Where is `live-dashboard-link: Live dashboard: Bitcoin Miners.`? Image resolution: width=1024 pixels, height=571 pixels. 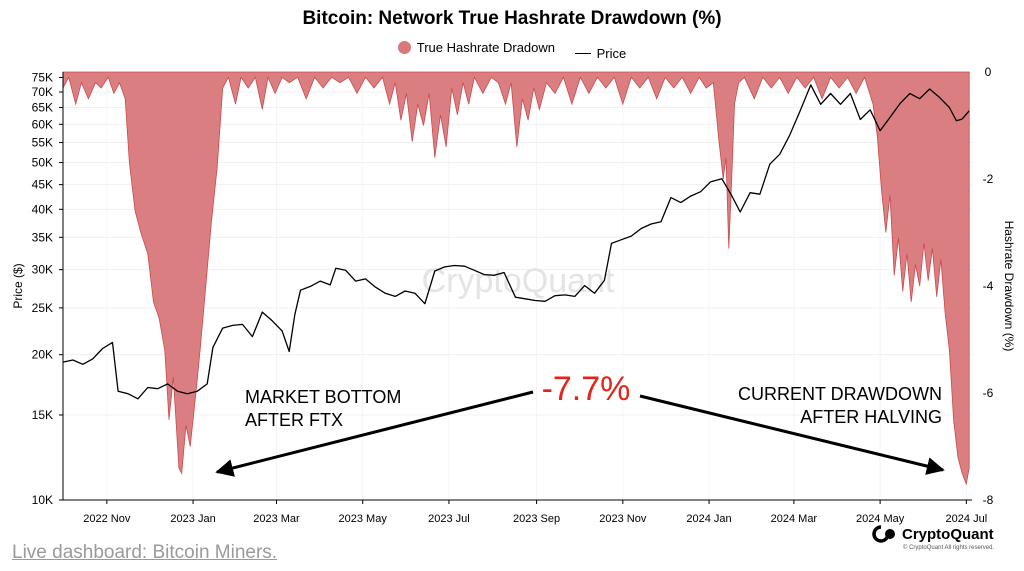 live-dashboard-link: Live dashboard: Bitcoin Miners. is located at coordinates (145, 552).